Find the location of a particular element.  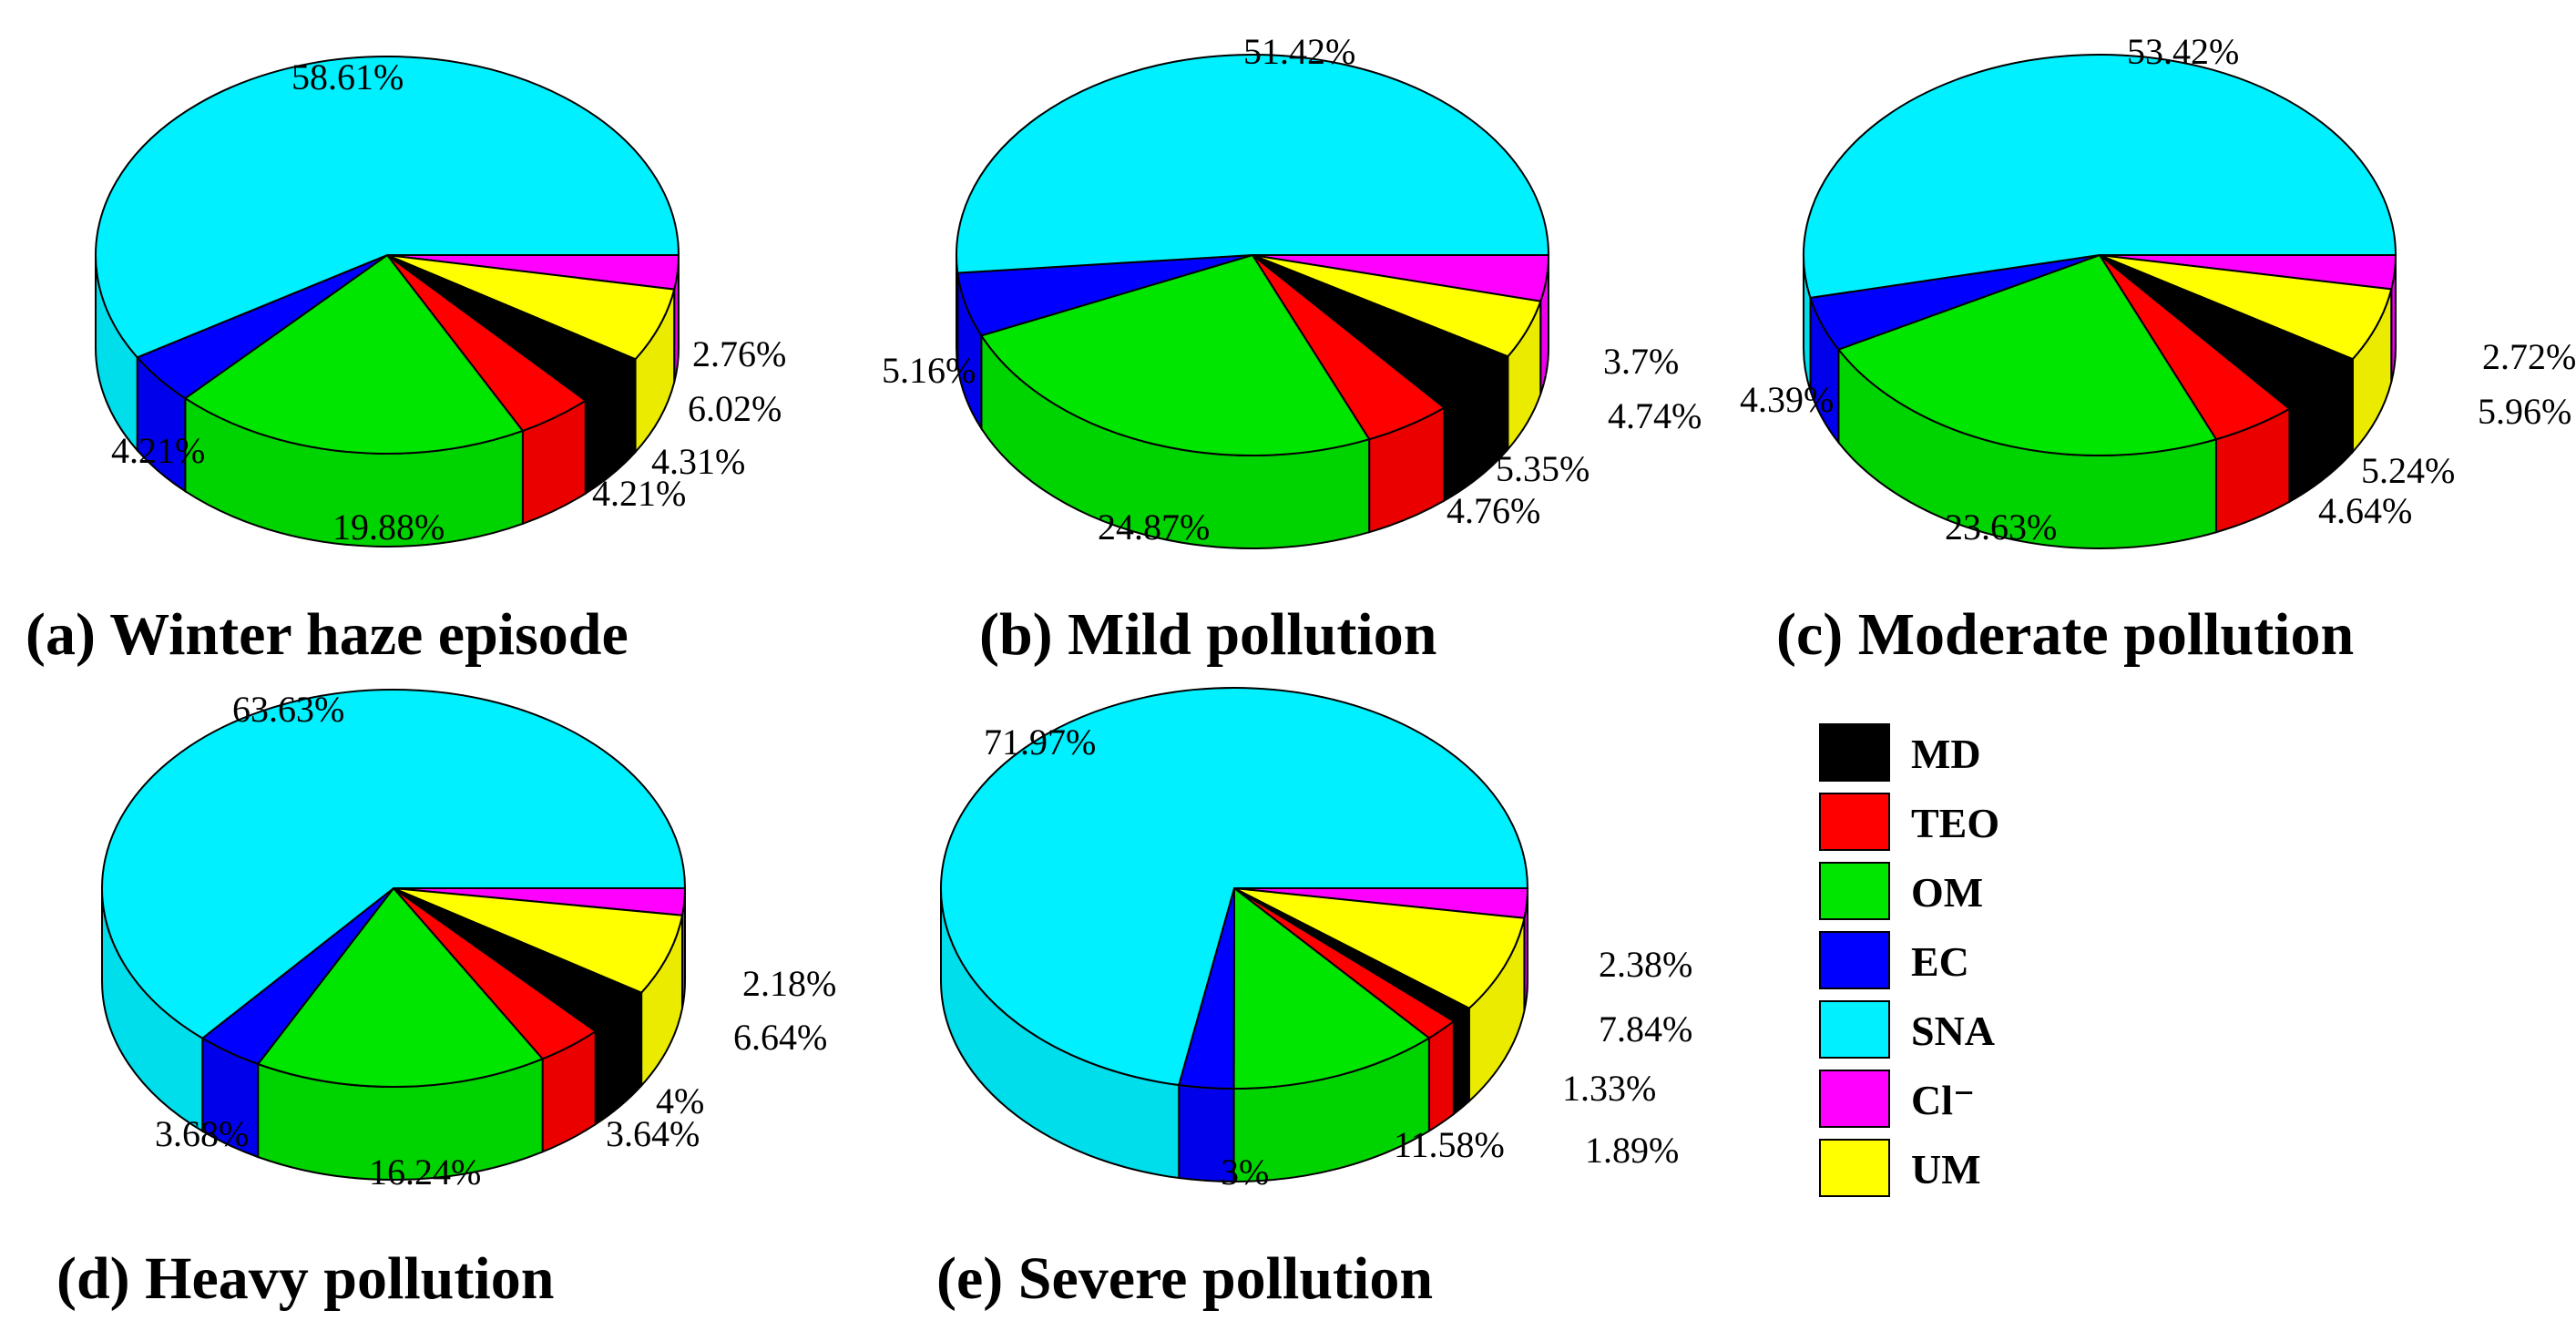

slice-label-ec: 3.68% is located at coordinates (202, 1133).